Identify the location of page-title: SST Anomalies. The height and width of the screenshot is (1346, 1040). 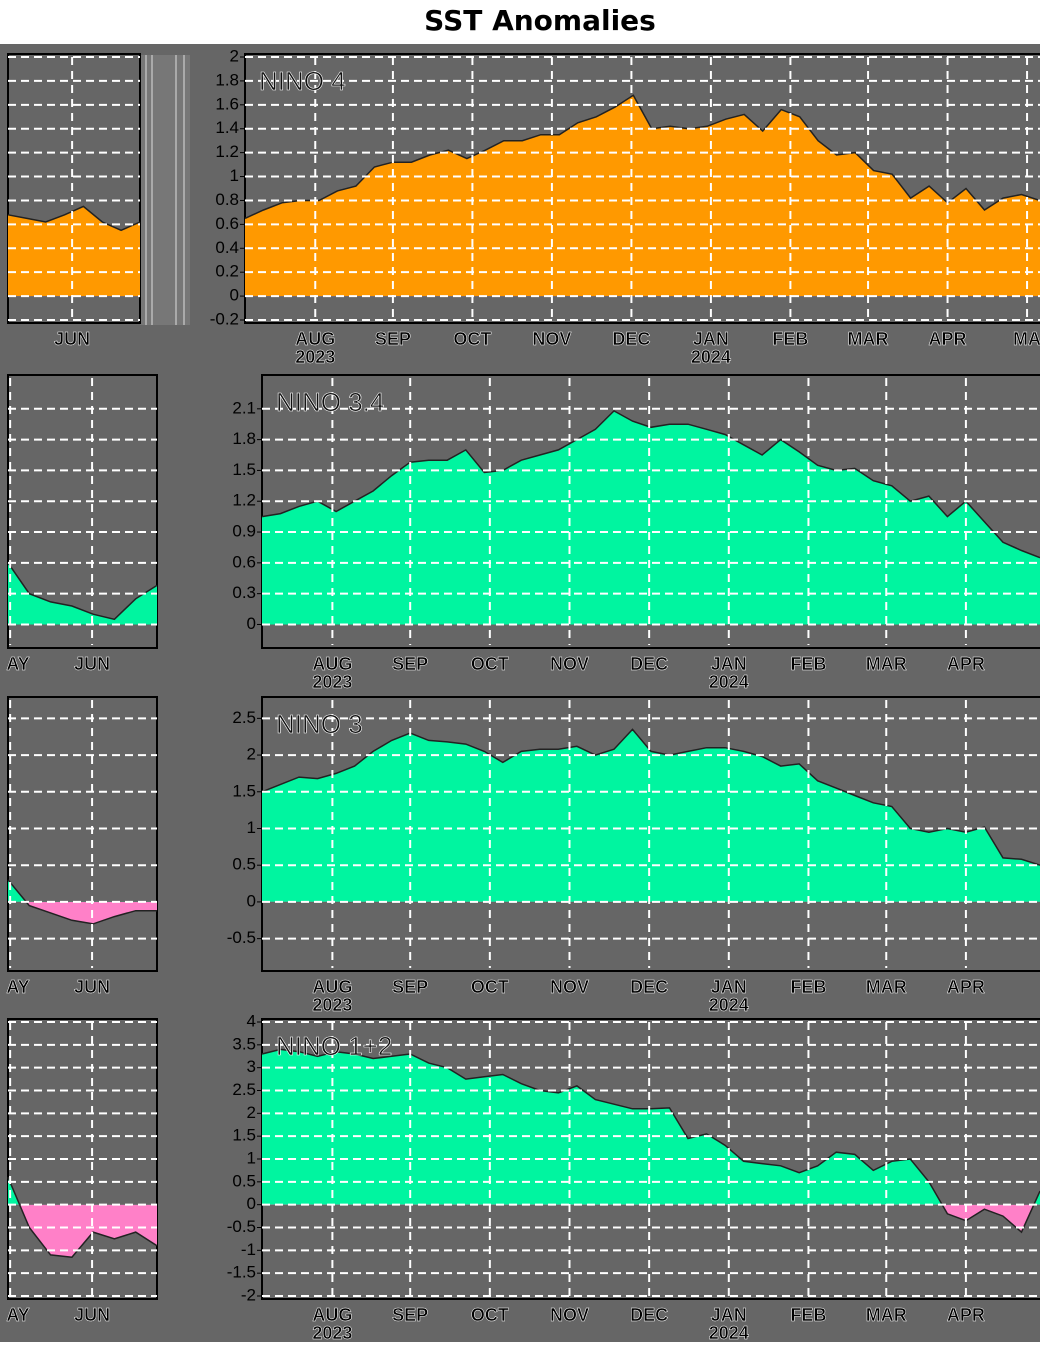
(540, 20).